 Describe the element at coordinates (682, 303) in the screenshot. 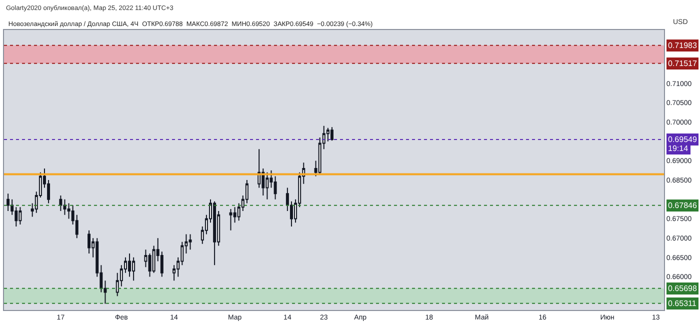

I see `ref-line-label: 0.65311` at that location.